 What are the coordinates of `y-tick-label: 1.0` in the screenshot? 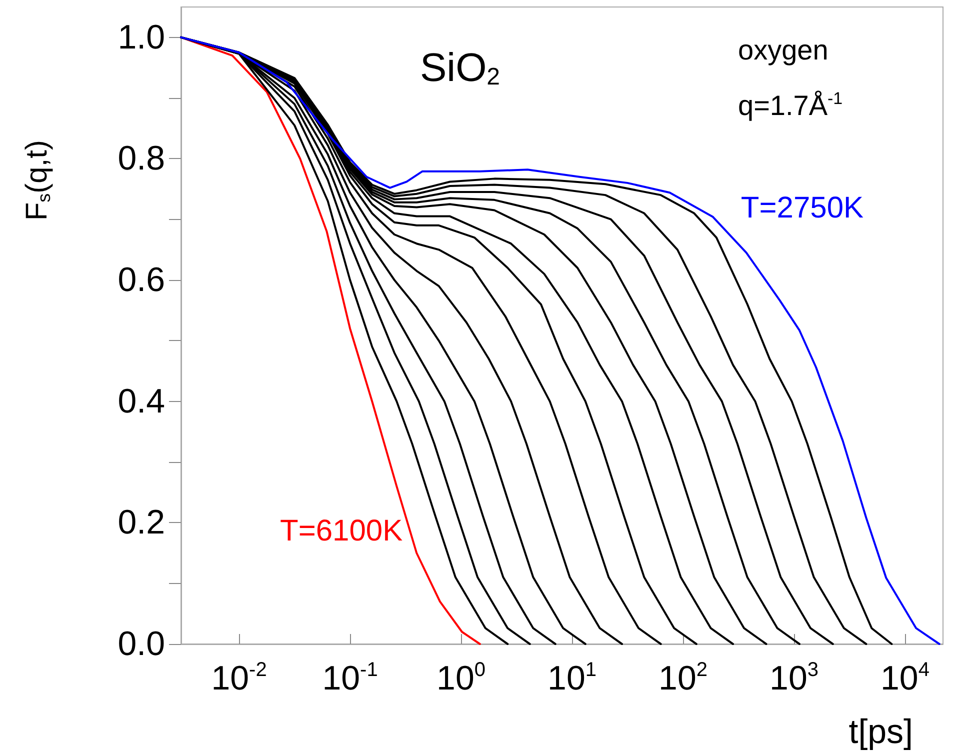 It's located at (141, 37).